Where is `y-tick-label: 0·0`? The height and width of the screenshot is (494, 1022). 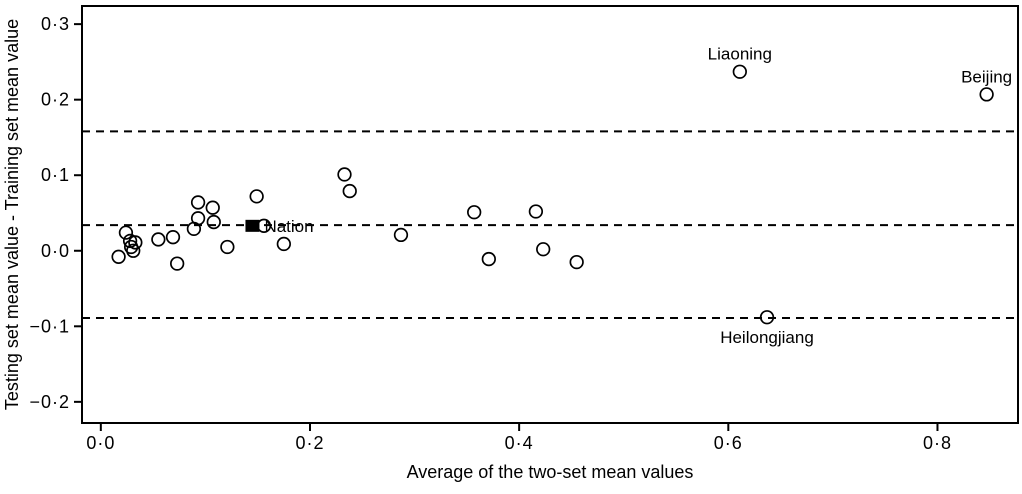 y-tick-label: 0·0 is located at coordinates (55, 251).